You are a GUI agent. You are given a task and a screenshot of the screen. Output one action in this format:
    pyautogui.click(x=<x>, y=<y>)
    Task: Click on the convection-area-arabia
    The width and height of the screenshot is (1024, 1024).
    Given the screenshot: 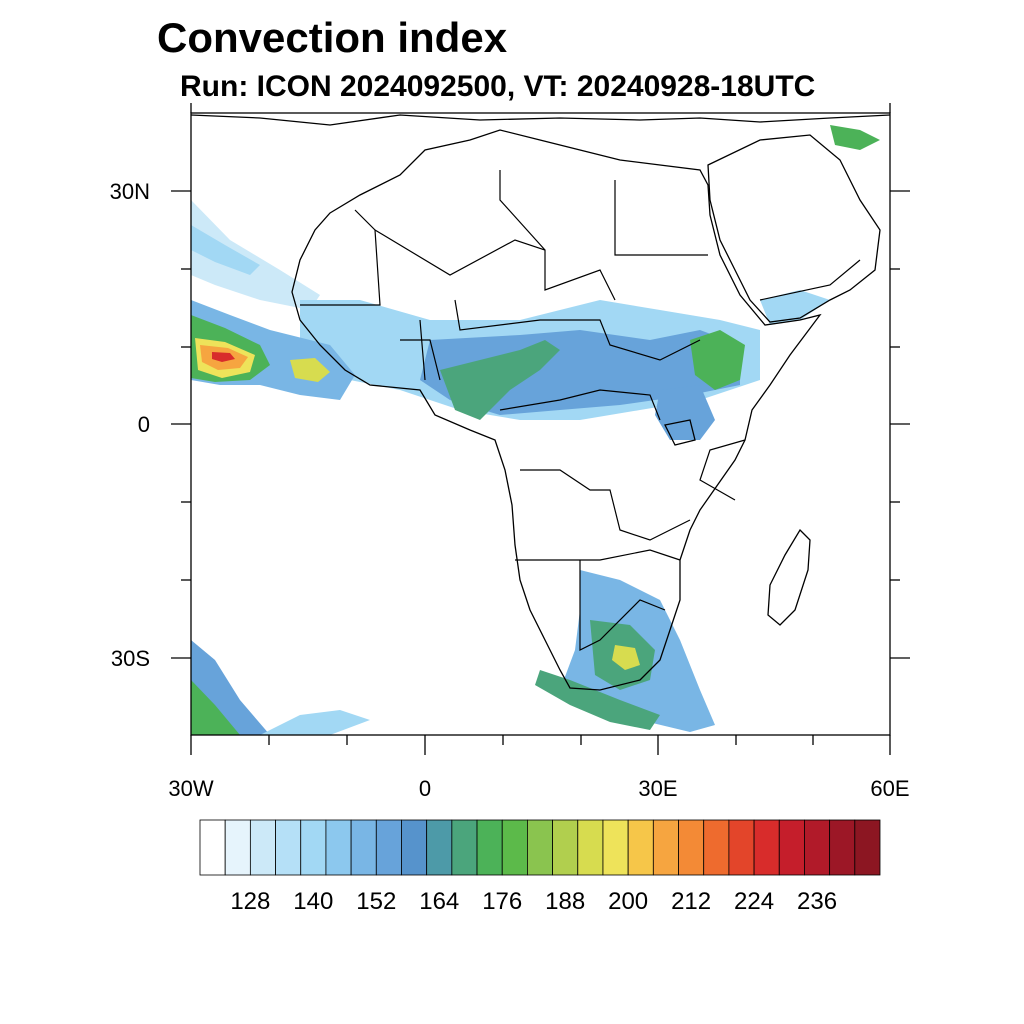 What is the action you would take?
    pyautogui.click(x=795, y=307)
    